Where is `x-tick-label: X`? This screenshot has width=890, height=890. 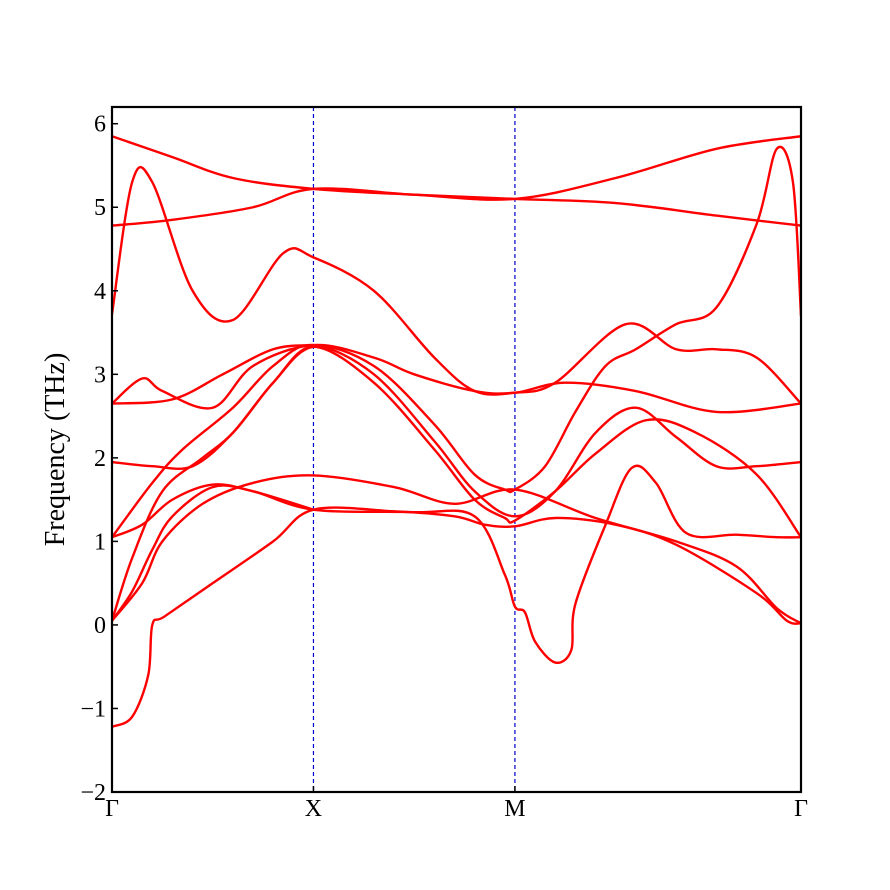 x-tick-label: X is located at coordinates (313, 809).